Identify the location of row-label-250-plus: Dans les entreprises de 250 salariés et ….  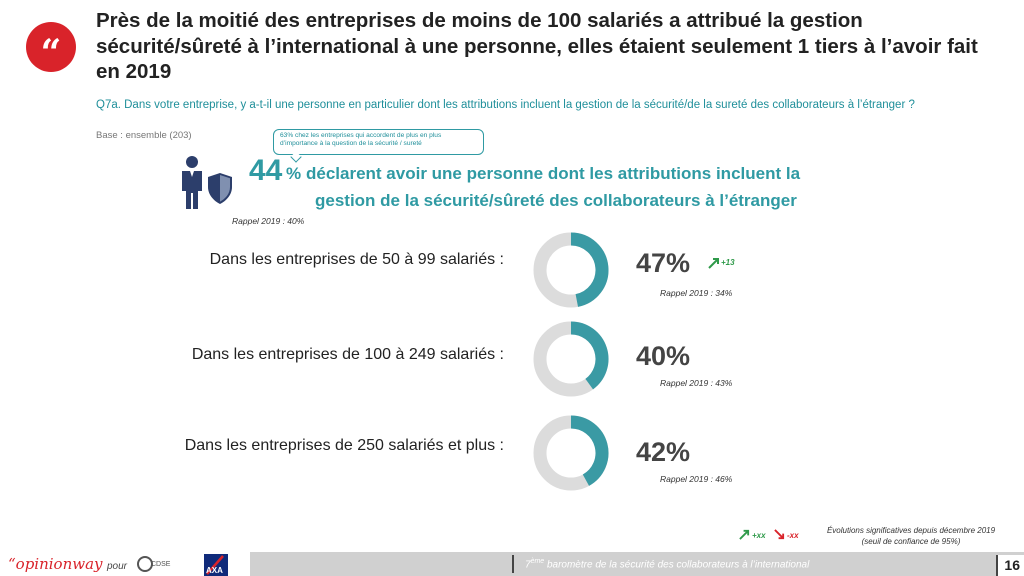
(344, 445).